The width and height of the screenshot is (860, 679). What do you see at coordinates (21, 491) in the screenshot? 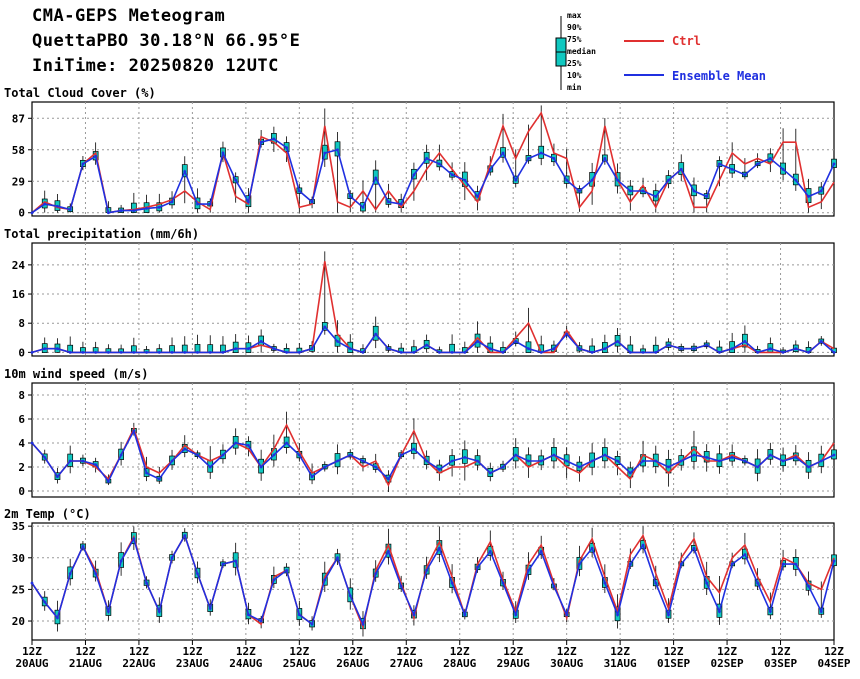
I see `y-tick-label: 0` at bounding box center [21, 491].